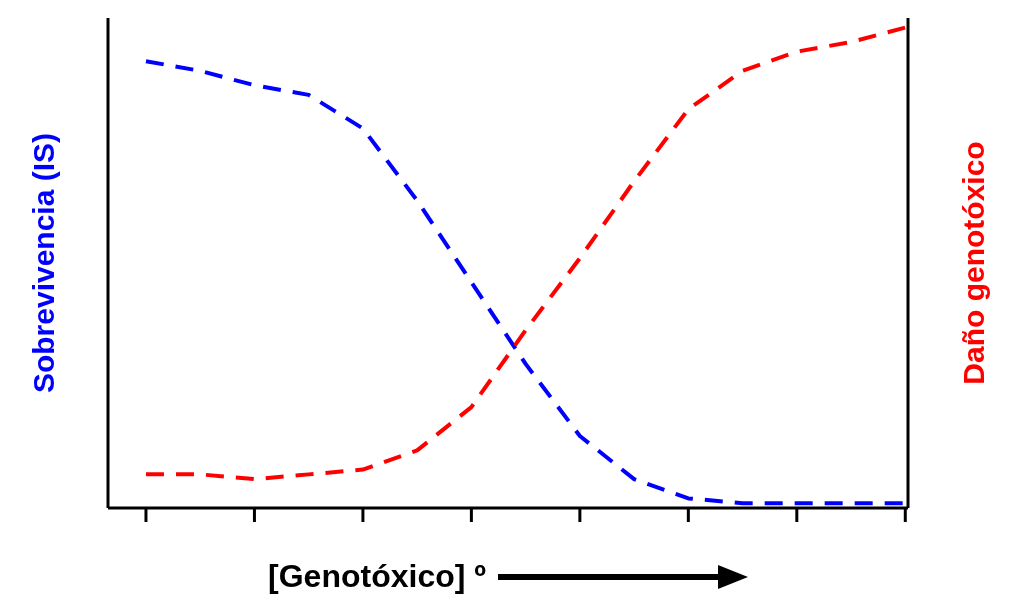  What do you see at coordinates (973, 263) in the screenshot?
I see `y2-axis-title: Daño genotóxico` at bounding box center [973, 263].